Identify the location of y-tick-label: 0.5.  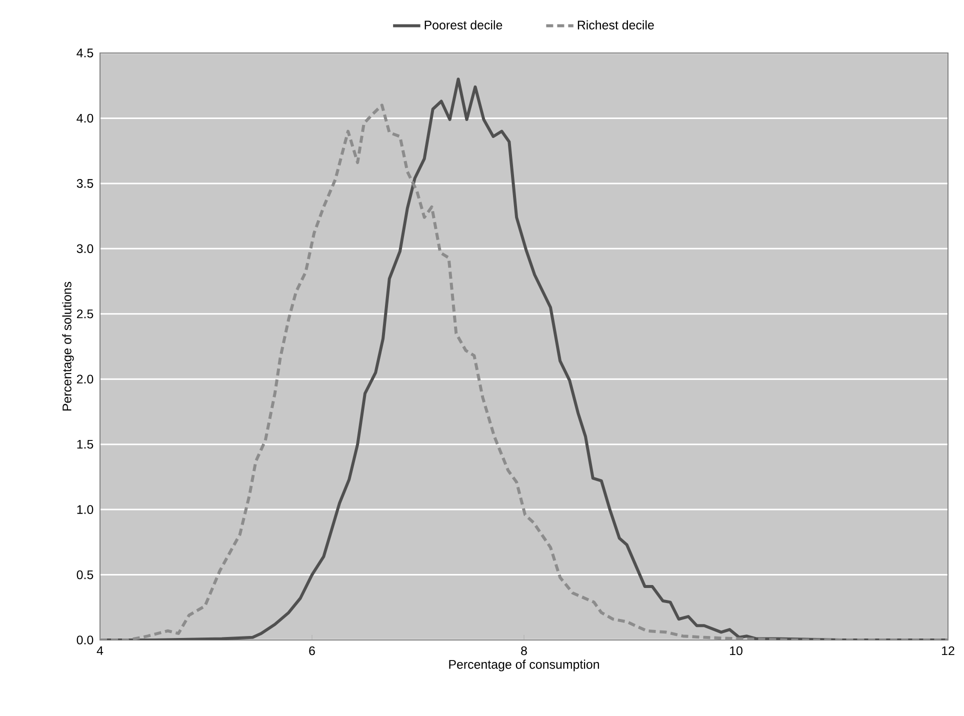
(85, 575).